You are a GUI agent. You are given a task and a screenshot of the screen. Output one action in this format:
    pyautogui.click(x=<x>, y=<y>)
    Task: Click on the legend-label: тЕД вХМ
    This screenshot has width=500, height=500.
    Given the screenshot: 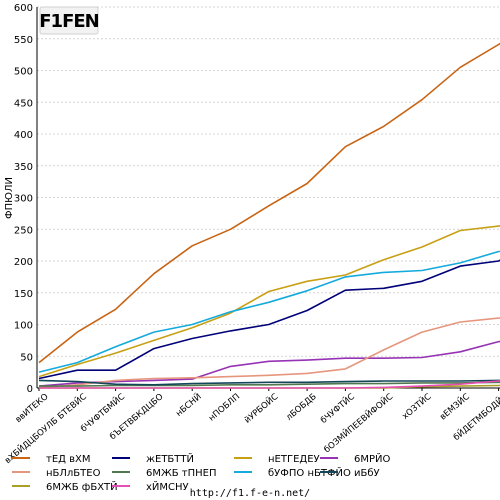 What is the action you would take?
    pyautogui.click(x=68, y=459)
    